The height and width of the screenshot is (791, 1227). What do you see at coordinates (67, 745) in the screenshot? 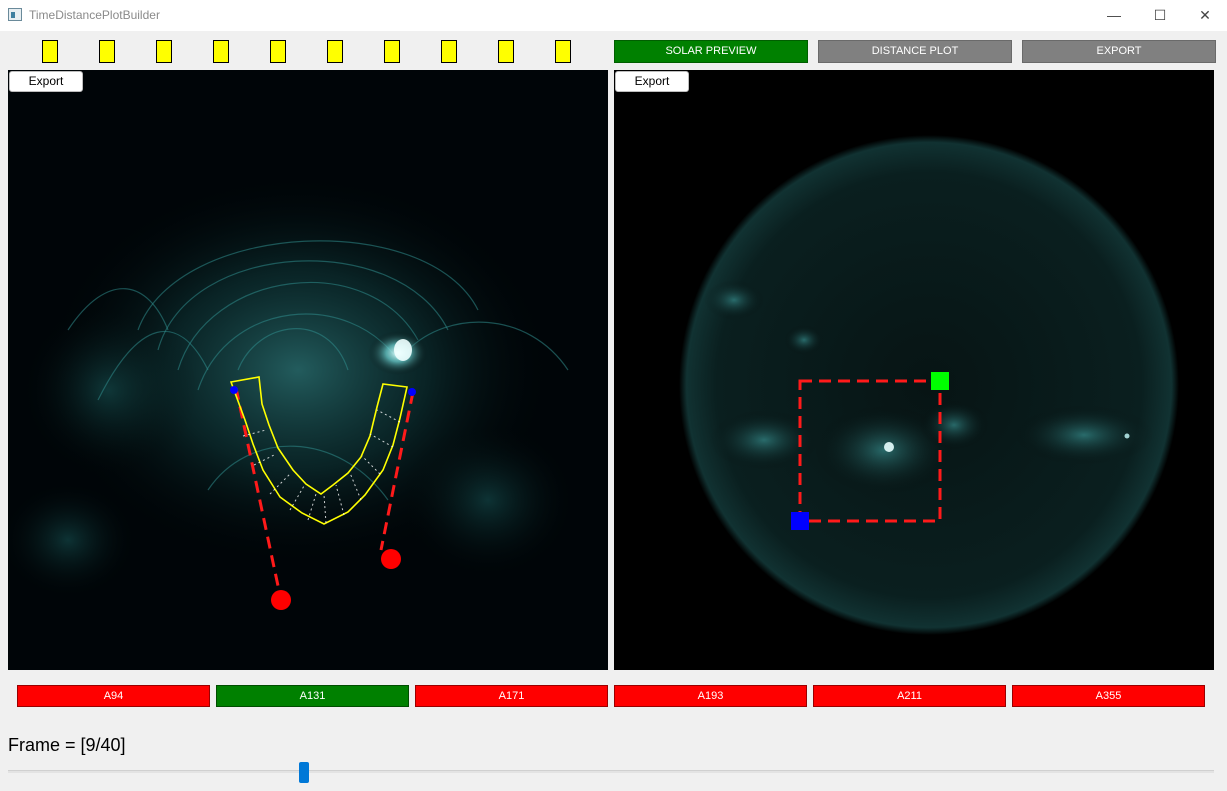
I see `frame-label: Frame = [9/40]` at bounding box center [67, 745].